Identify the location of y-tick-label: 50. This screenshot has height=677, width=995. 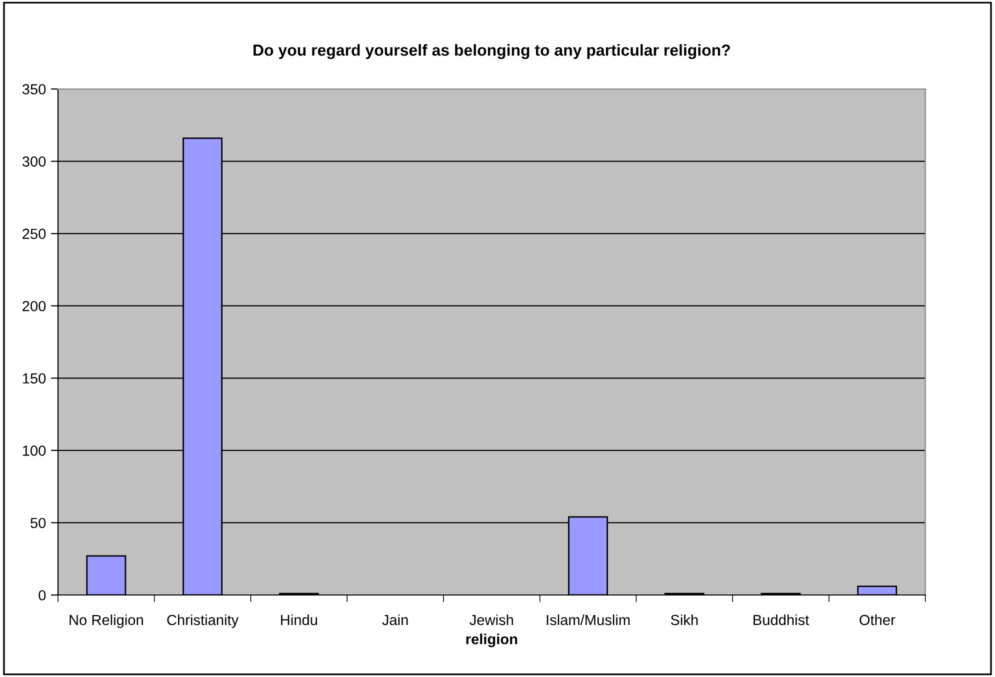
(38, 523).